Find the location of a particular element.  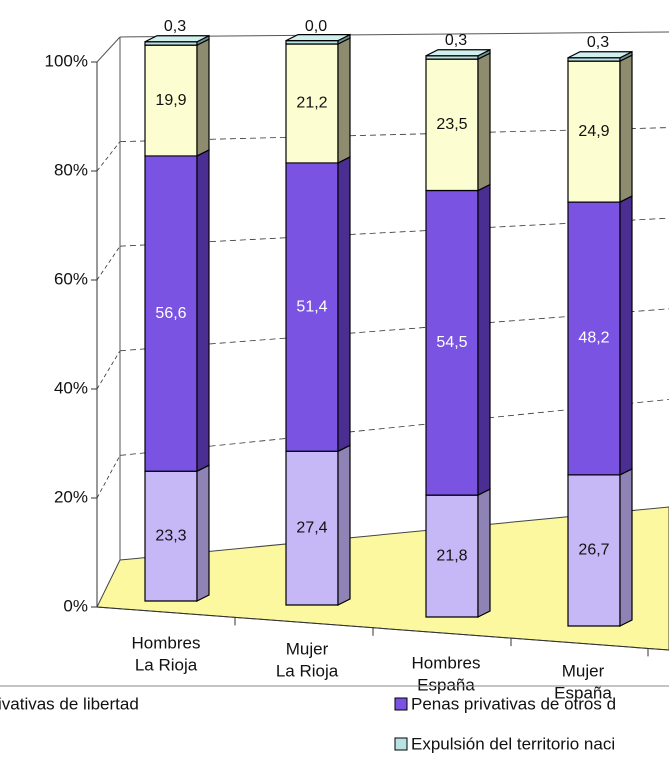

data-label: 23,3 is located at coordinates (170, 535).